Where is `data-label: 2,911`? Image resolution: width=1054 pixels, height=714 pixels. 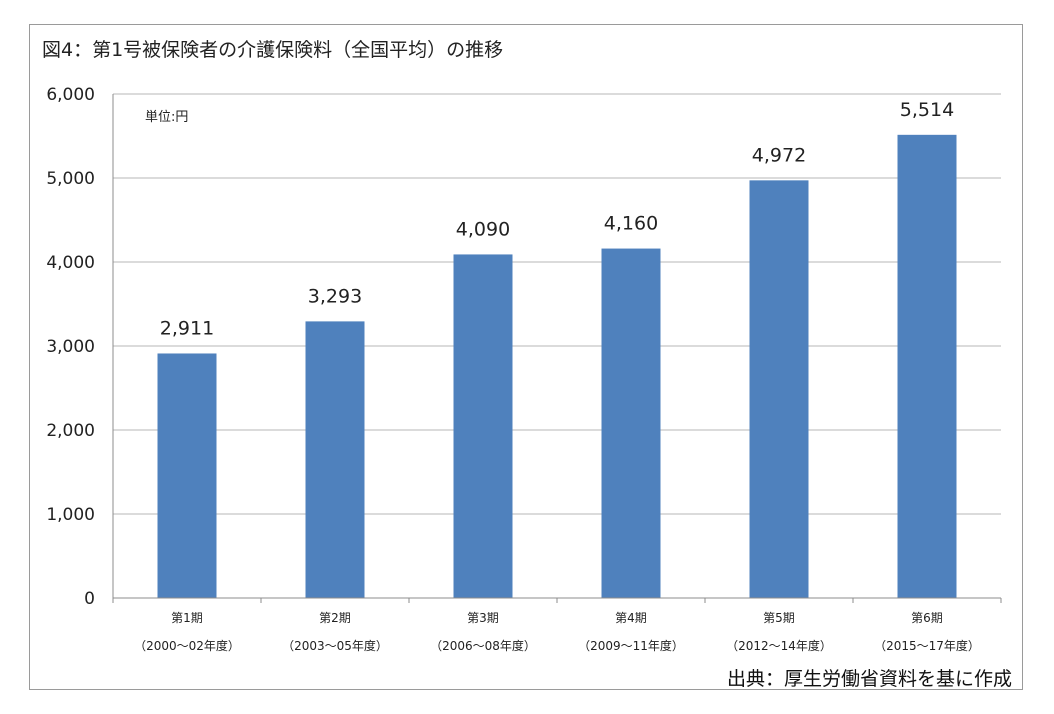
data-label: 2,911 is located at coordinates (187, 328).